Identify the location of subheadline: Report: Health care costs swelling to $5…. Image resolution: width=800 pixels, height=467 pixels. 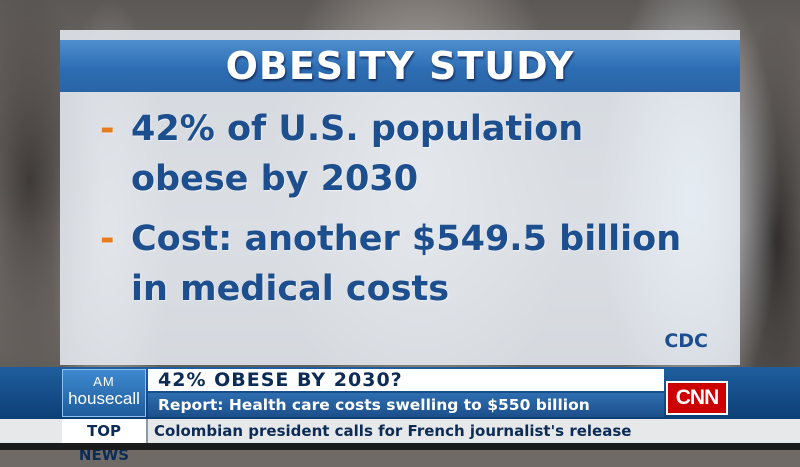
(406, 405).